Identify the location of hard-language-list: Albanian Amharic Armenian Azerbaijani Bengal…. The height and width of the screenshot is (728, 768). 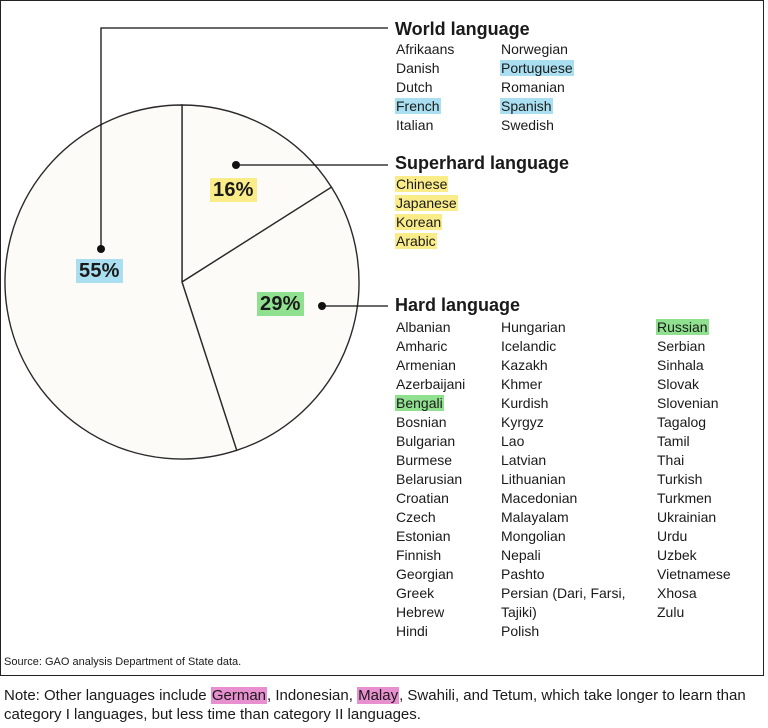
(430, 479).